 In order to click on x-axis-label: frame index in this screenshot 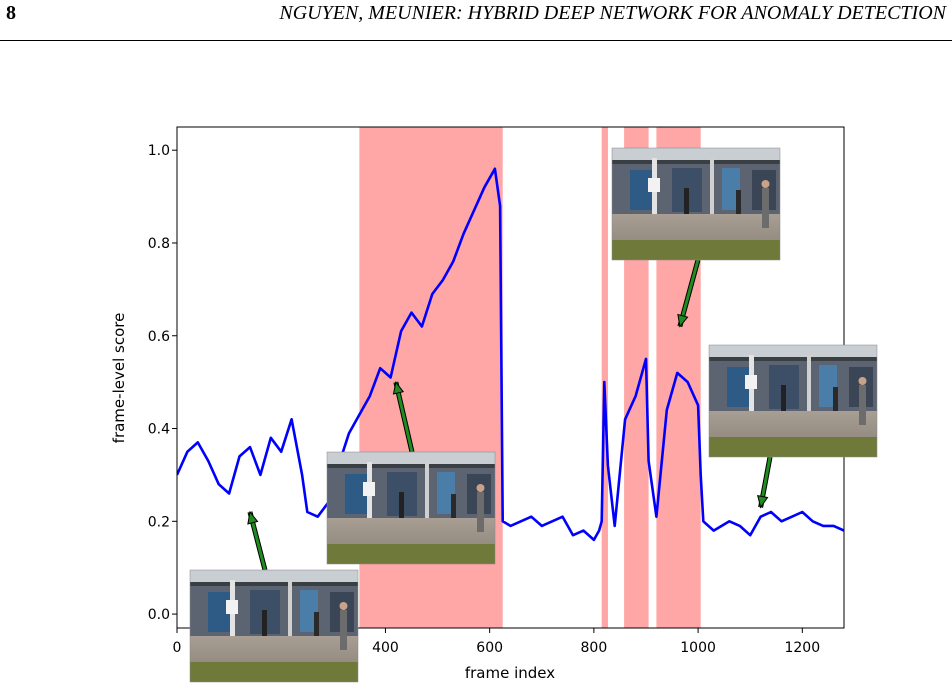, I will do `click(510, 673)`.